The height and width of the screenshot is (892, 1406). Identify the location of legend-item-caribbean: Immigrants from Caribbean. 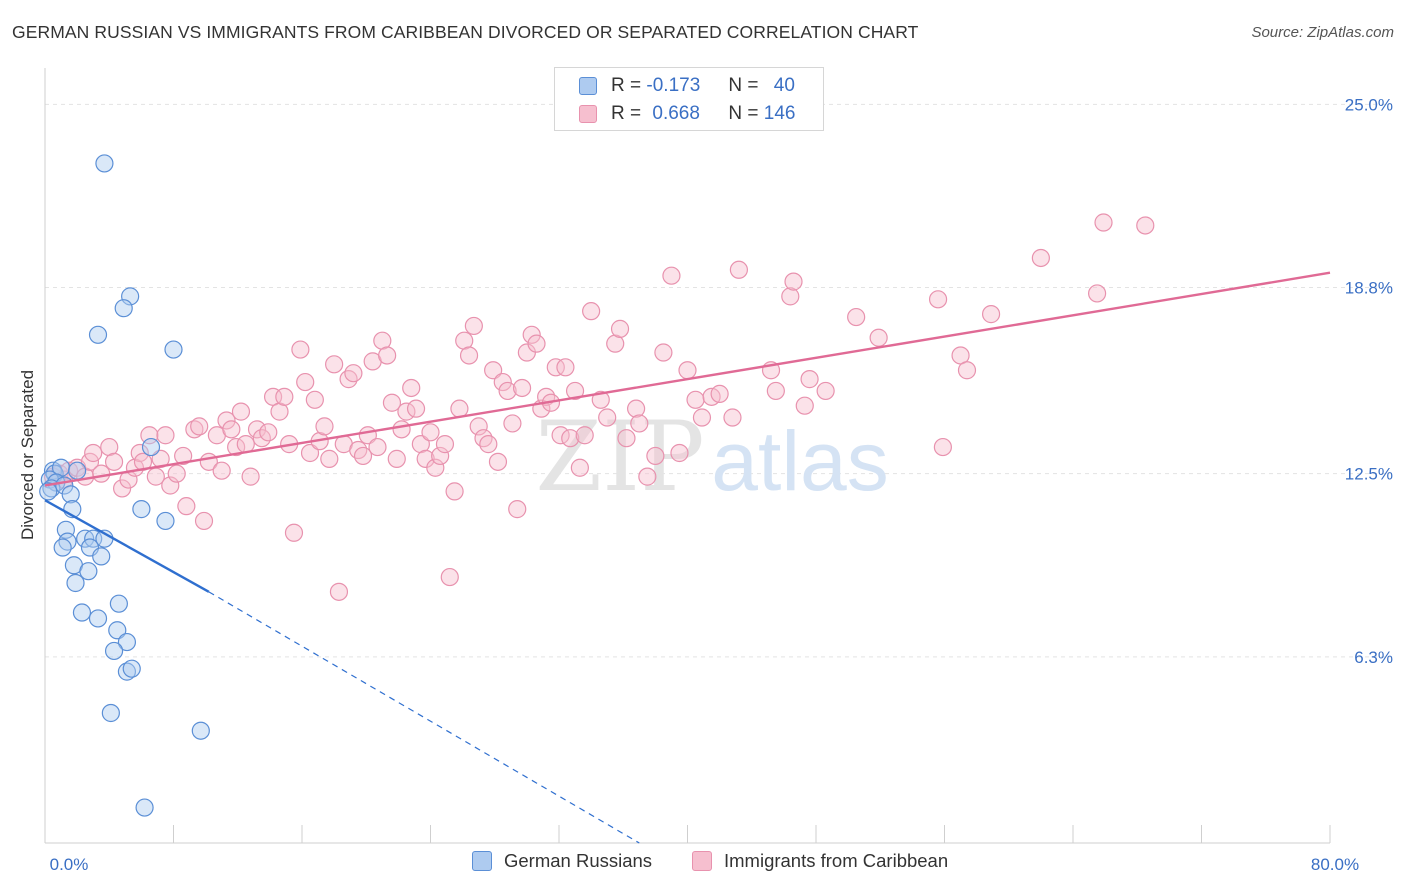
(820, 861).